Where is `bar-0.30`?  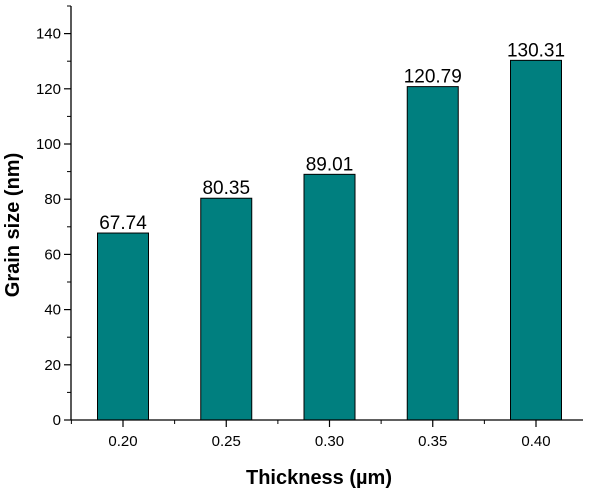
bar-0.30 is located at coordinates (329, 297).